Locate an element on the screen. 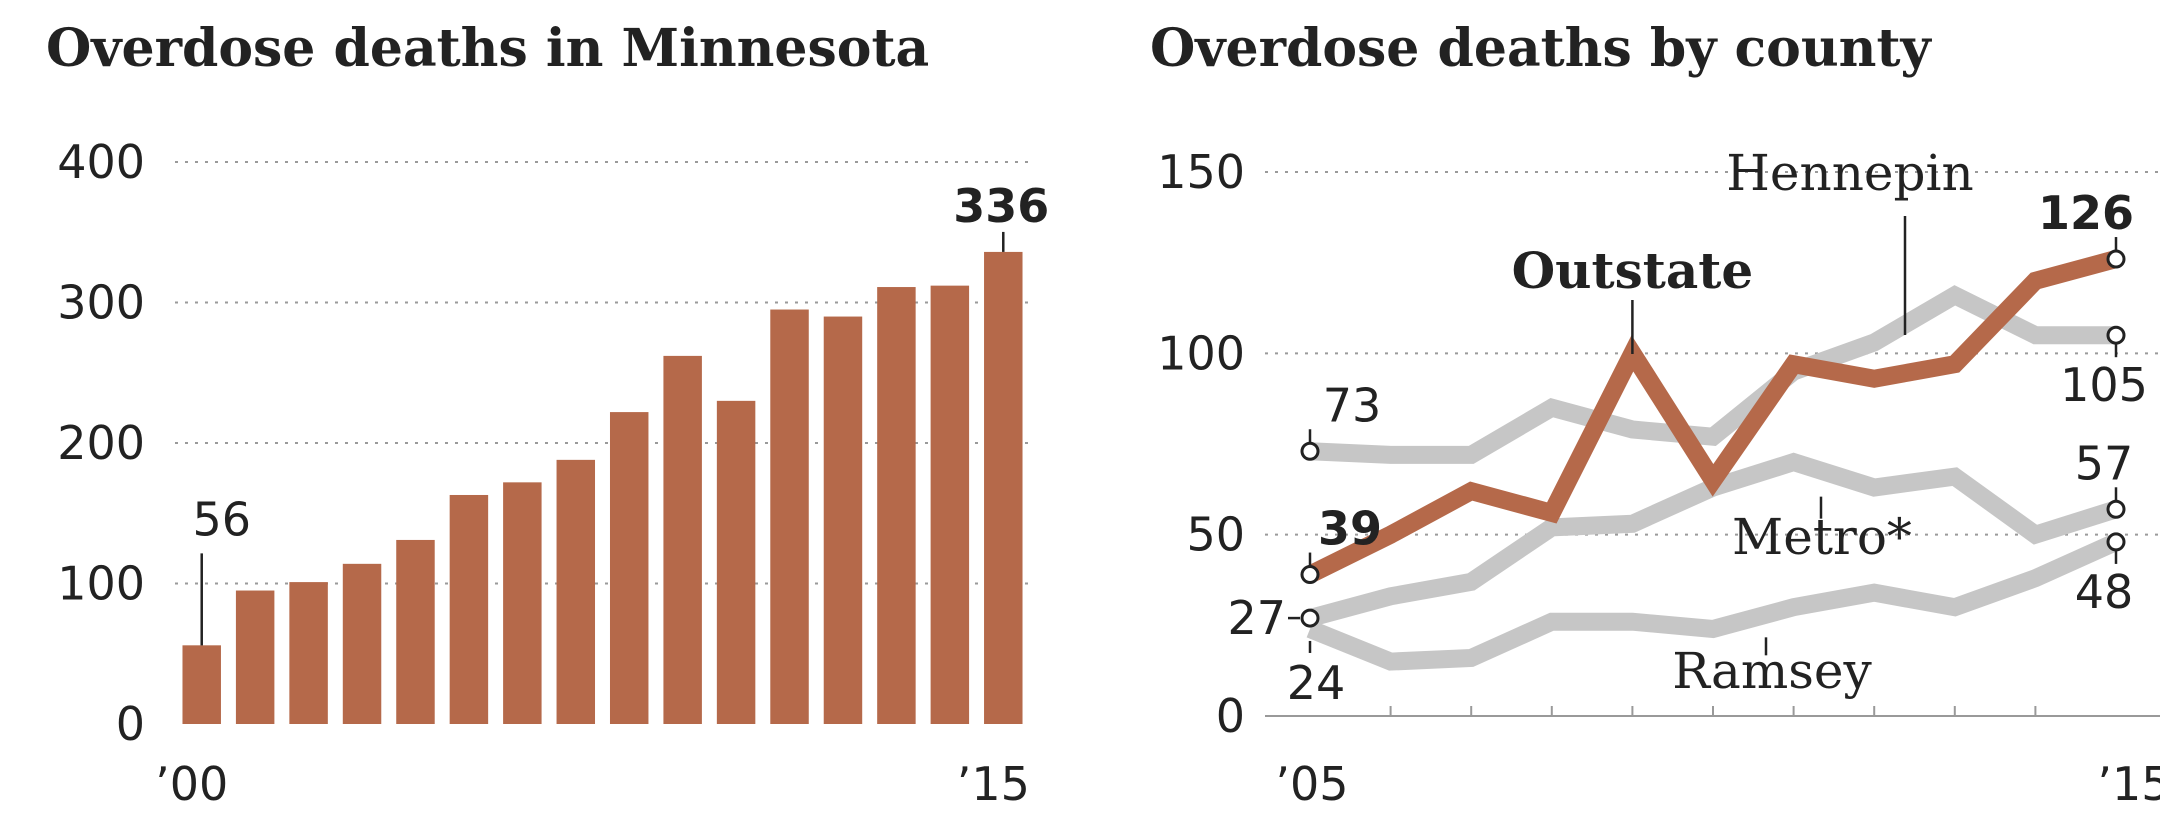  line-y-tick-label: 150 is located at coordinates (1201, 172).